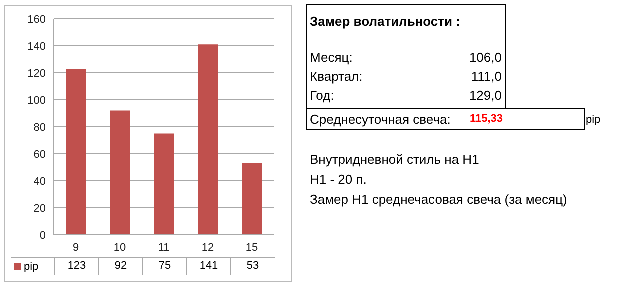  What do you see at coordinates (485, 57) in the screenshot?
I see `text: 106,0` at bounding box center [485, 57].